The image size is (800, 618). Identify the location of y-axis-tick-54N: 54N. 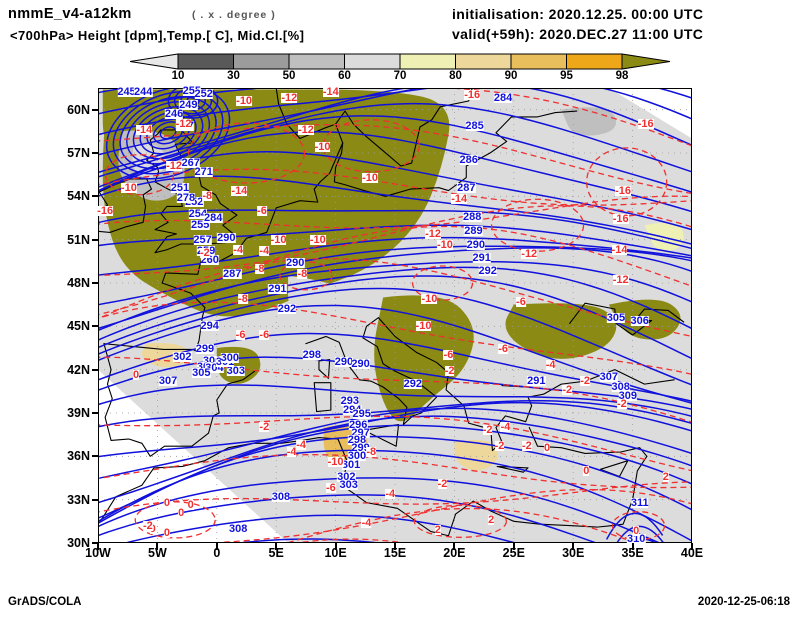
(78, 196).